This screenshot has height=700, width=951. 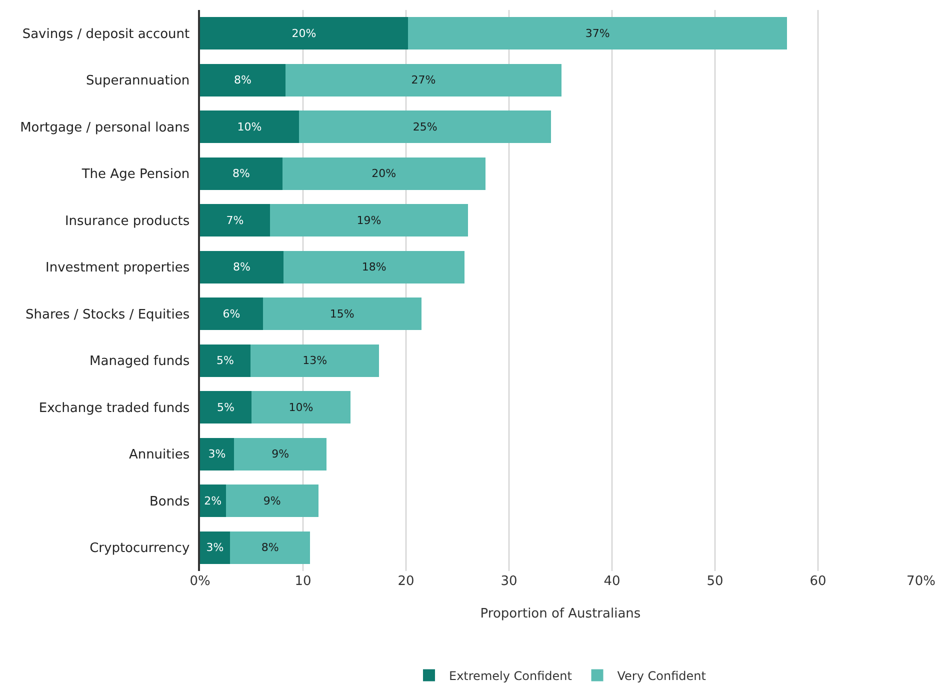 I want to click on x-tick-label: 60, so click(x=818, y=581).